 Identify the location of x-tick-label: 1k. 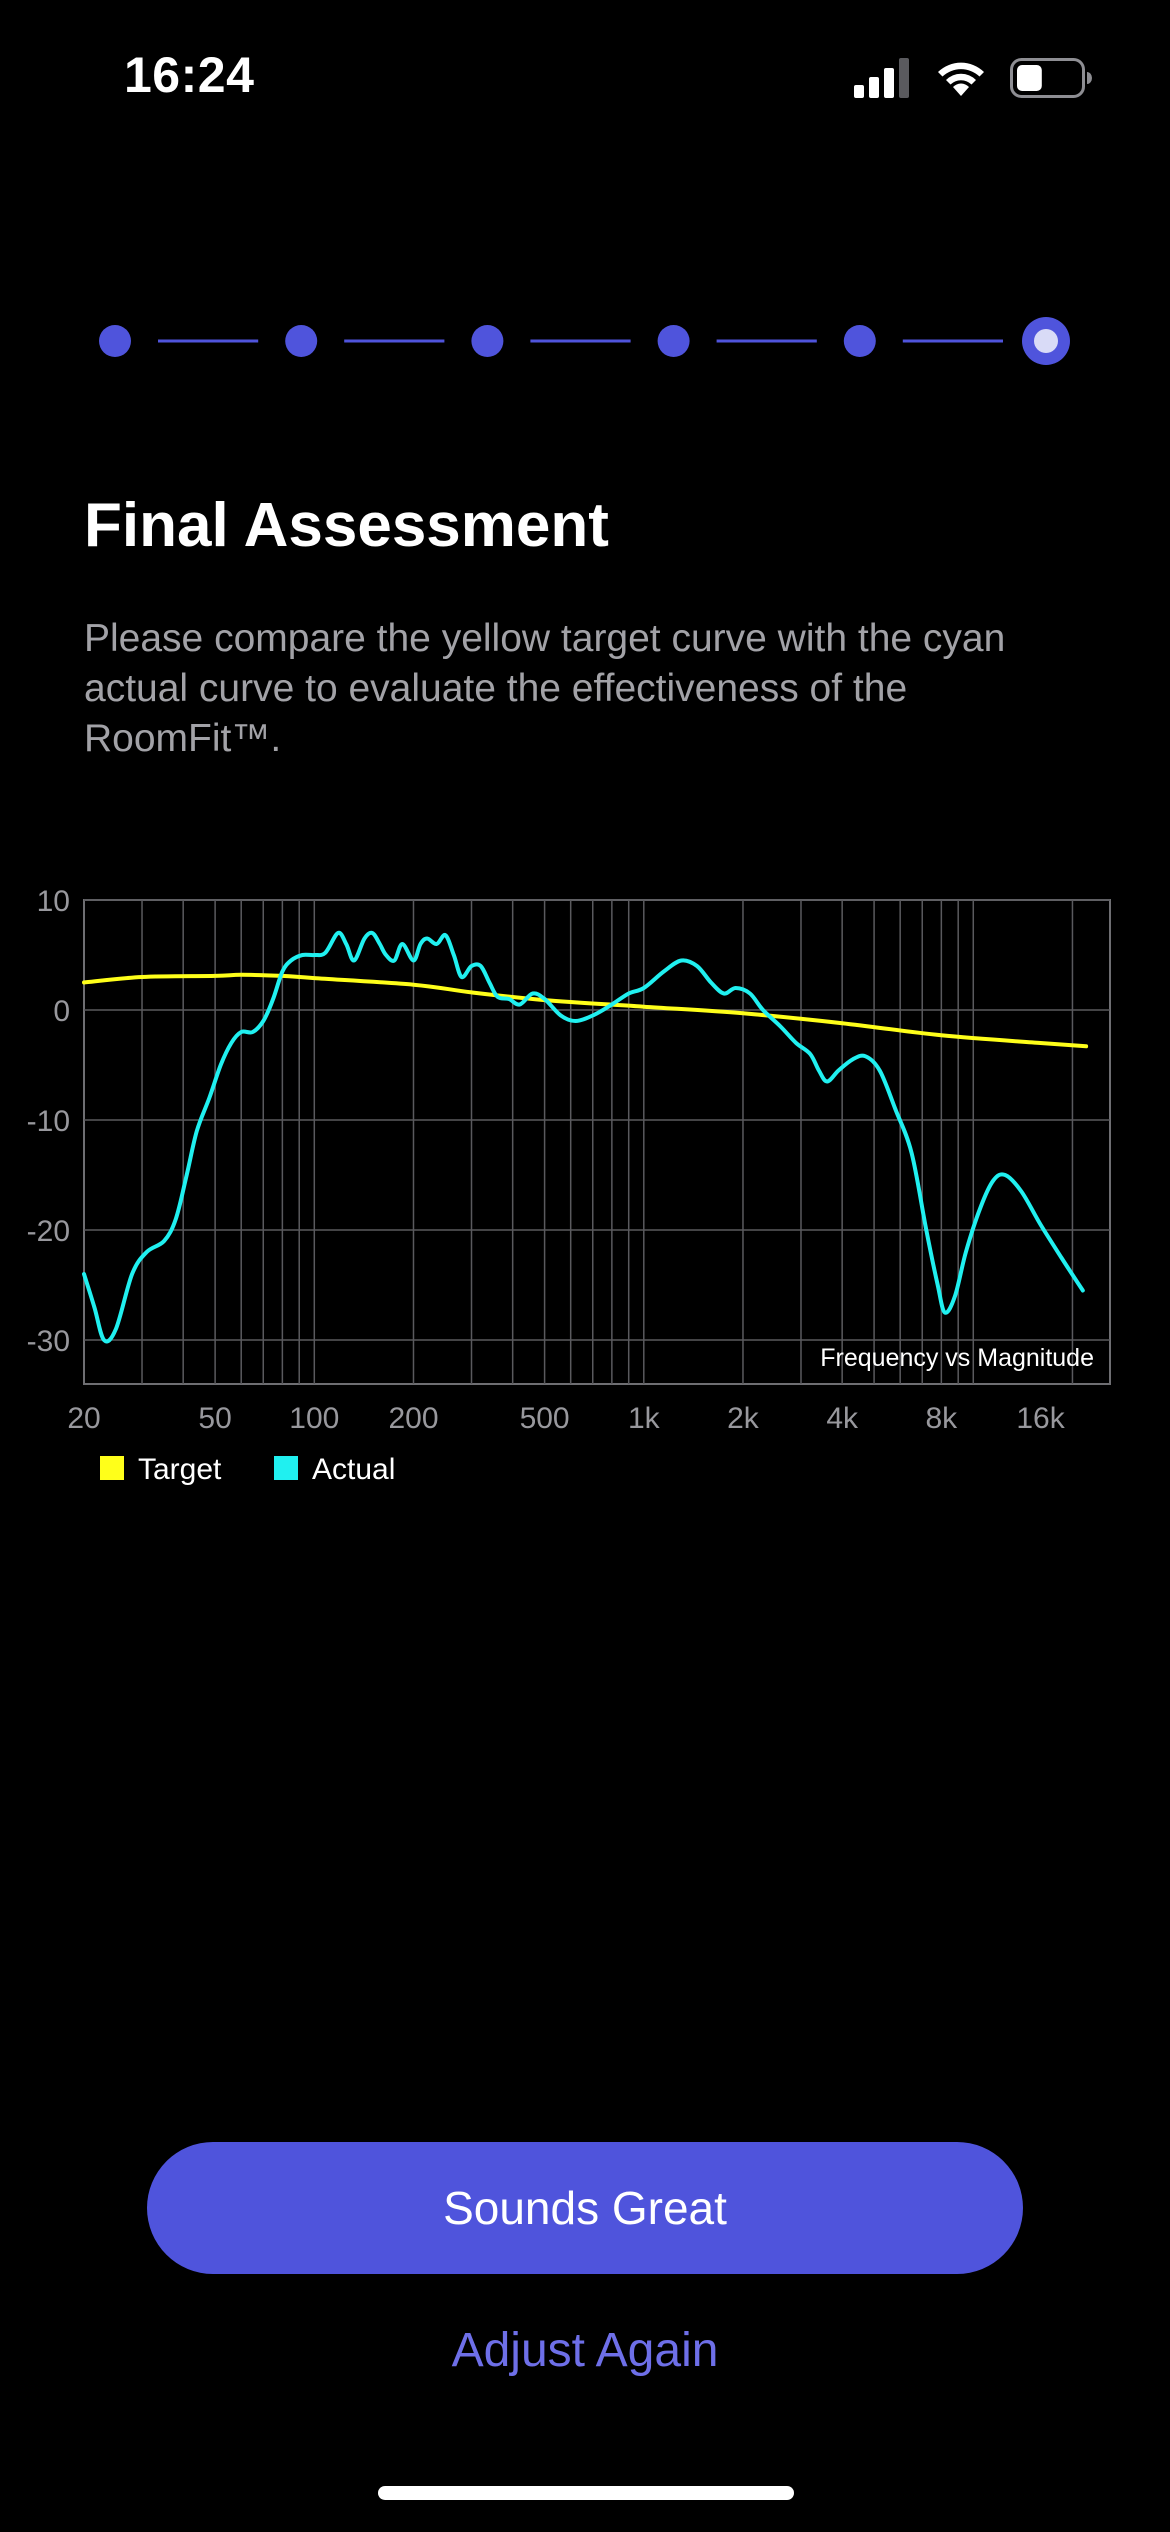
(644, 1418).